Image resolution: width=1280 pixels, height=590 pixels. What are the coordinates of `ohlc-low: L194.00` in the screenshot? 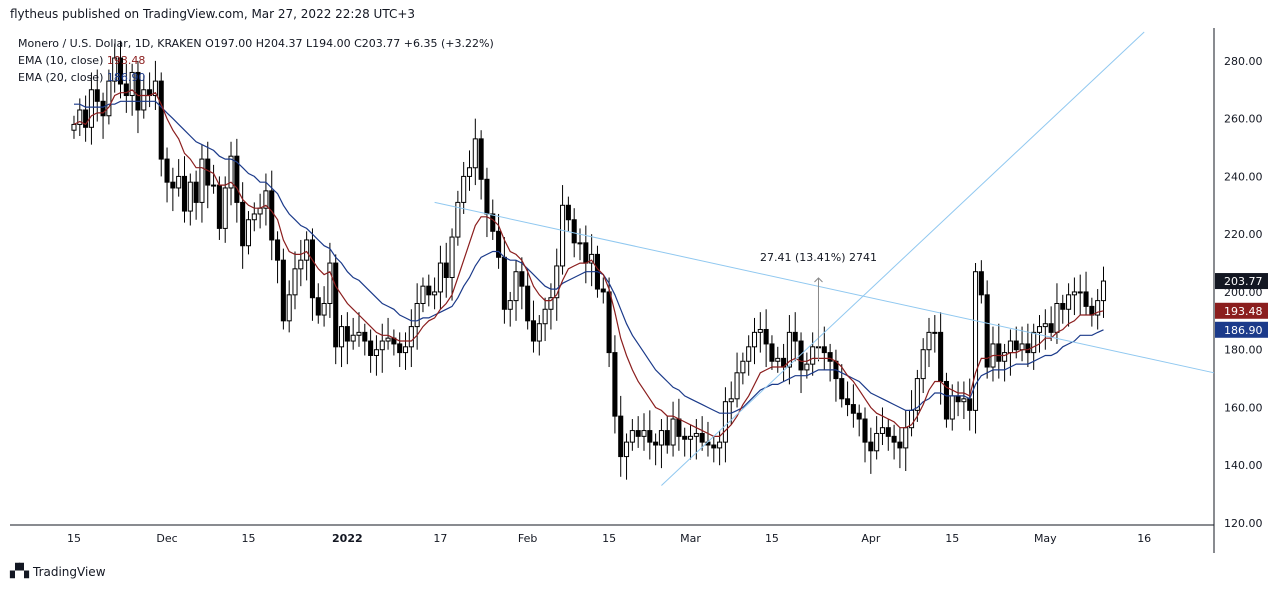 It's located at (328, 43).